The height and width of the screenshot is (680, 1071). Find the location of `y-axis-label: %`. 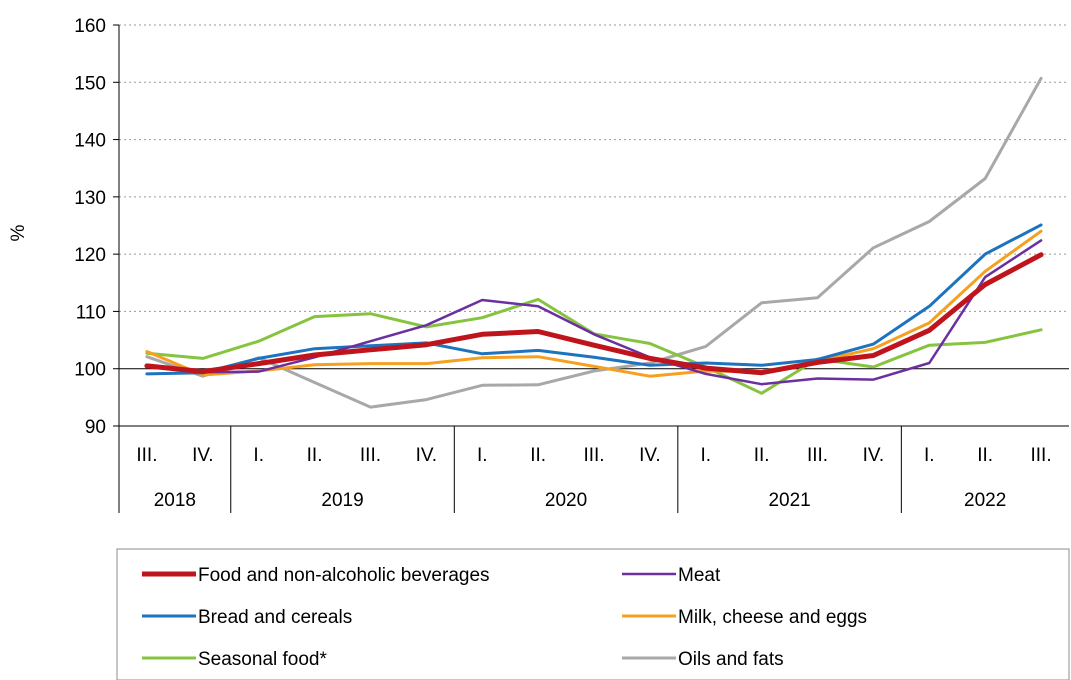

y-axis-label: % is located at coordinates (18, 232).